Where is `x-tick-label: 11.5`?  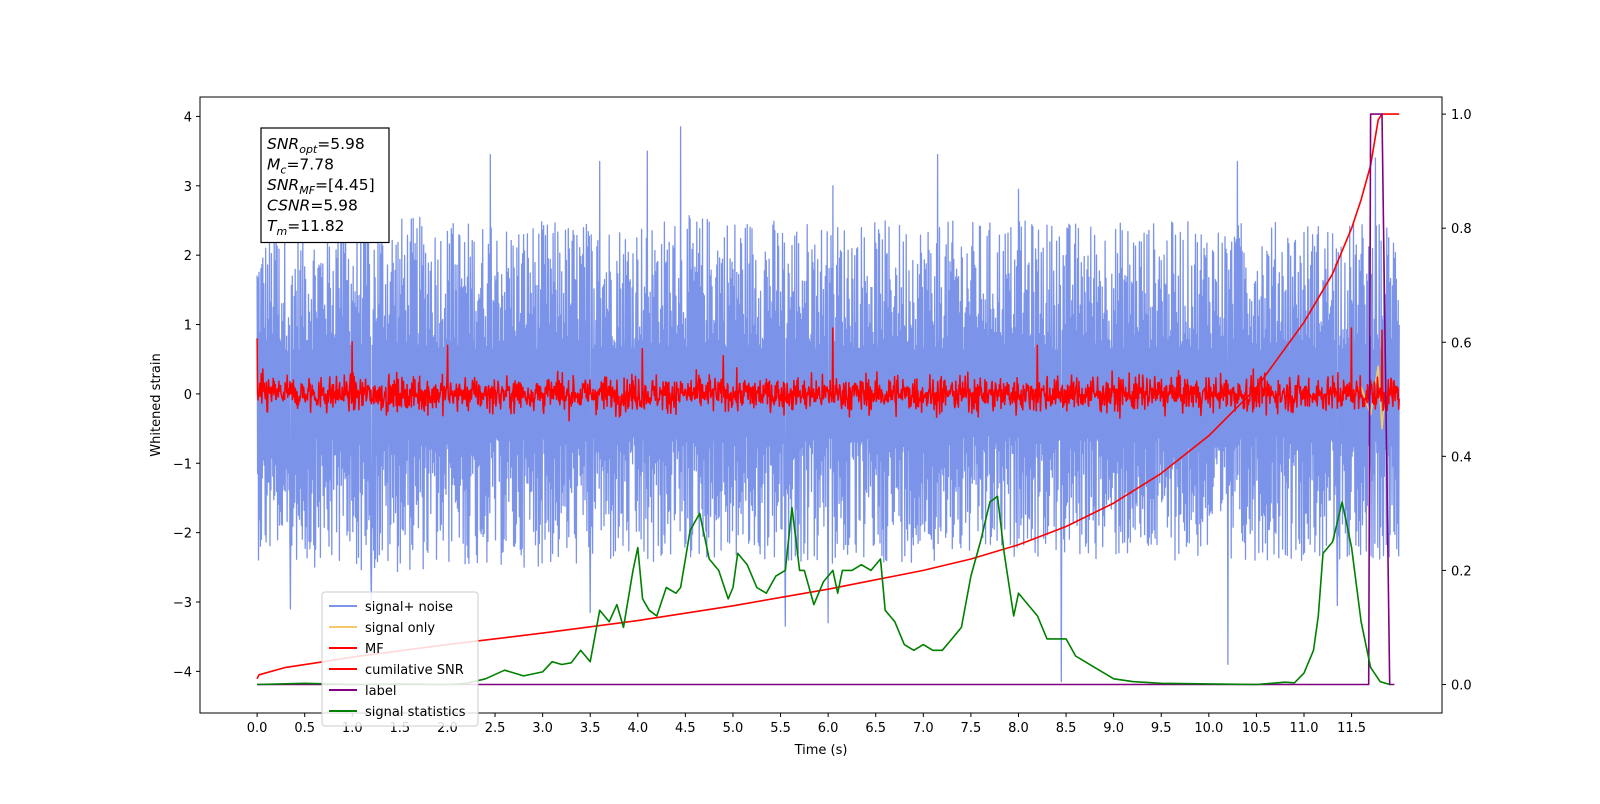 x-tick-label: 11.5 is located at coordinates (1351, 728).